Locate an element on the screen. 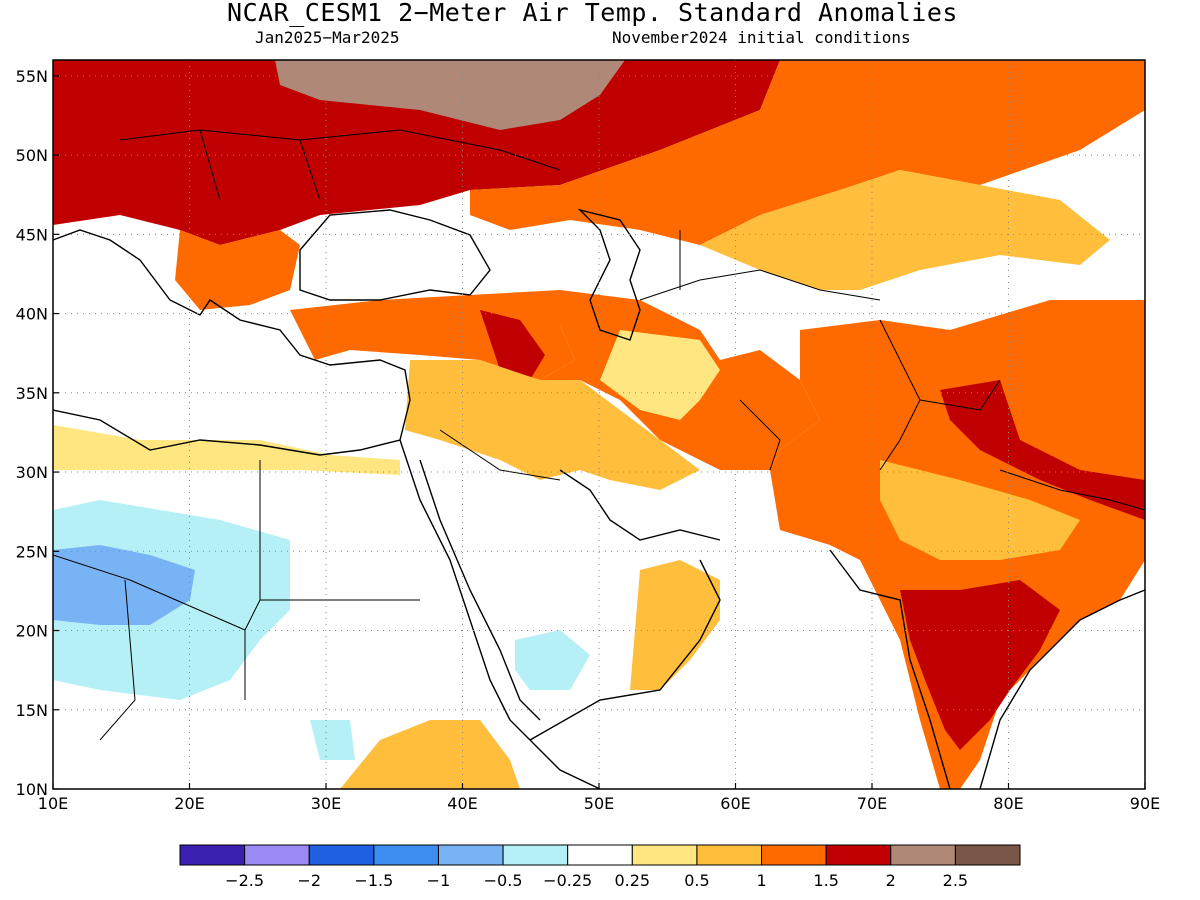 Image resolution: width=1200 pixels, height=900 pixels. longitude-labels: 10E 20E 30E 40E 50E 60E 70E 80E 90E is located at coordinates (599, 803).